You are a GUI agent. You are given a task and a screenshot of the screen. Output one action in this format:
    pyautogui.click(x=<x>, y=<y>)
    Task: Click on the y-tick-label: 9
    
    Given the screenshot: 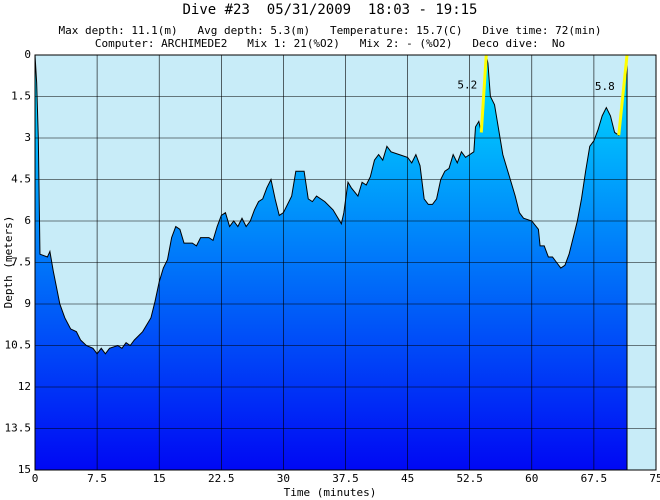 What is the action you would take?
    pyautogui.click(x=27, y=303)
    